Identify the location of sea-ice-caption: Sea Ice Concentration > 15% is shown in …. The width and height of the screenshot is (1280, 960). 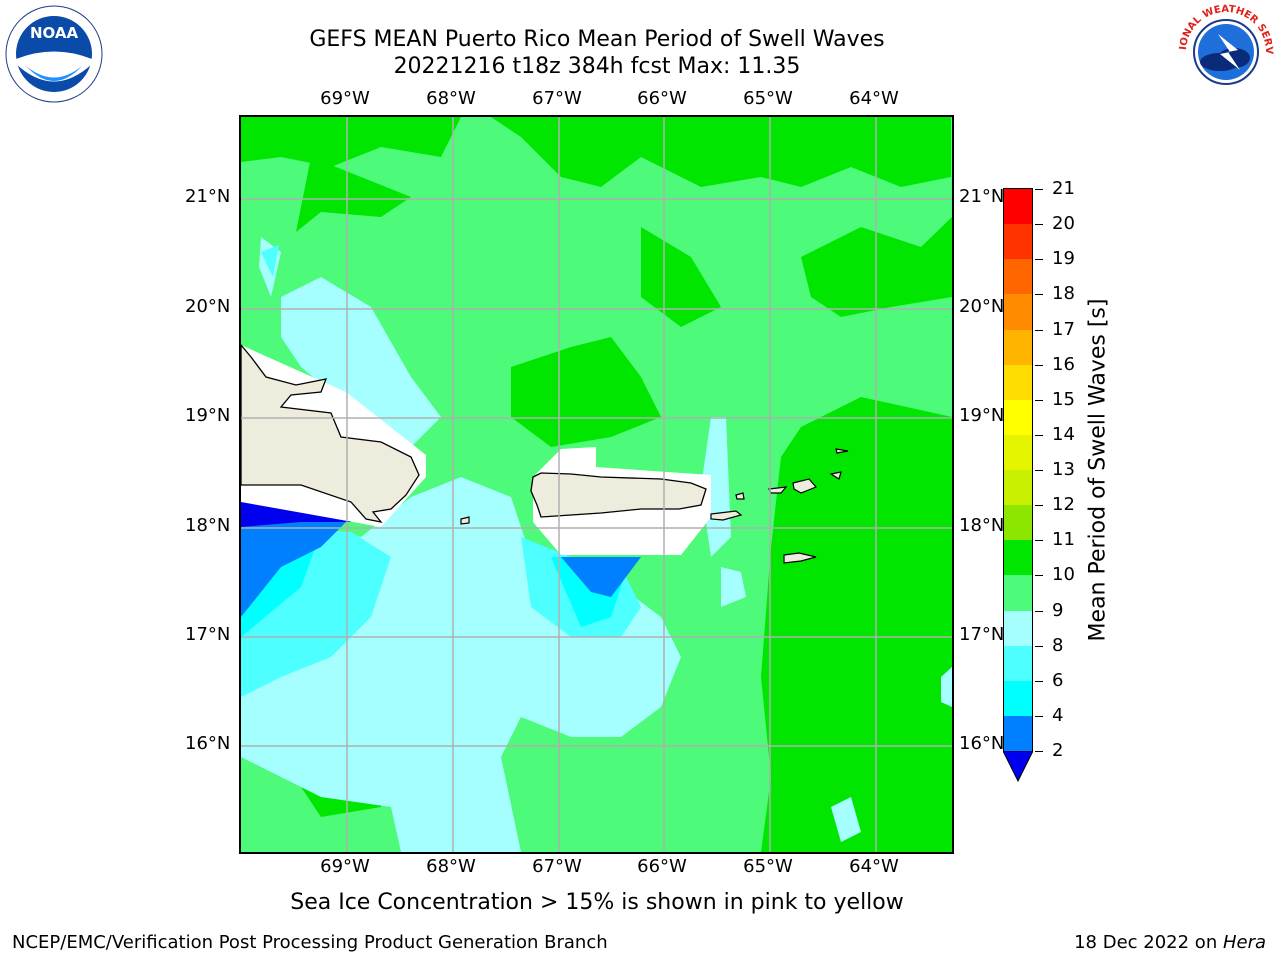
(597, 902).